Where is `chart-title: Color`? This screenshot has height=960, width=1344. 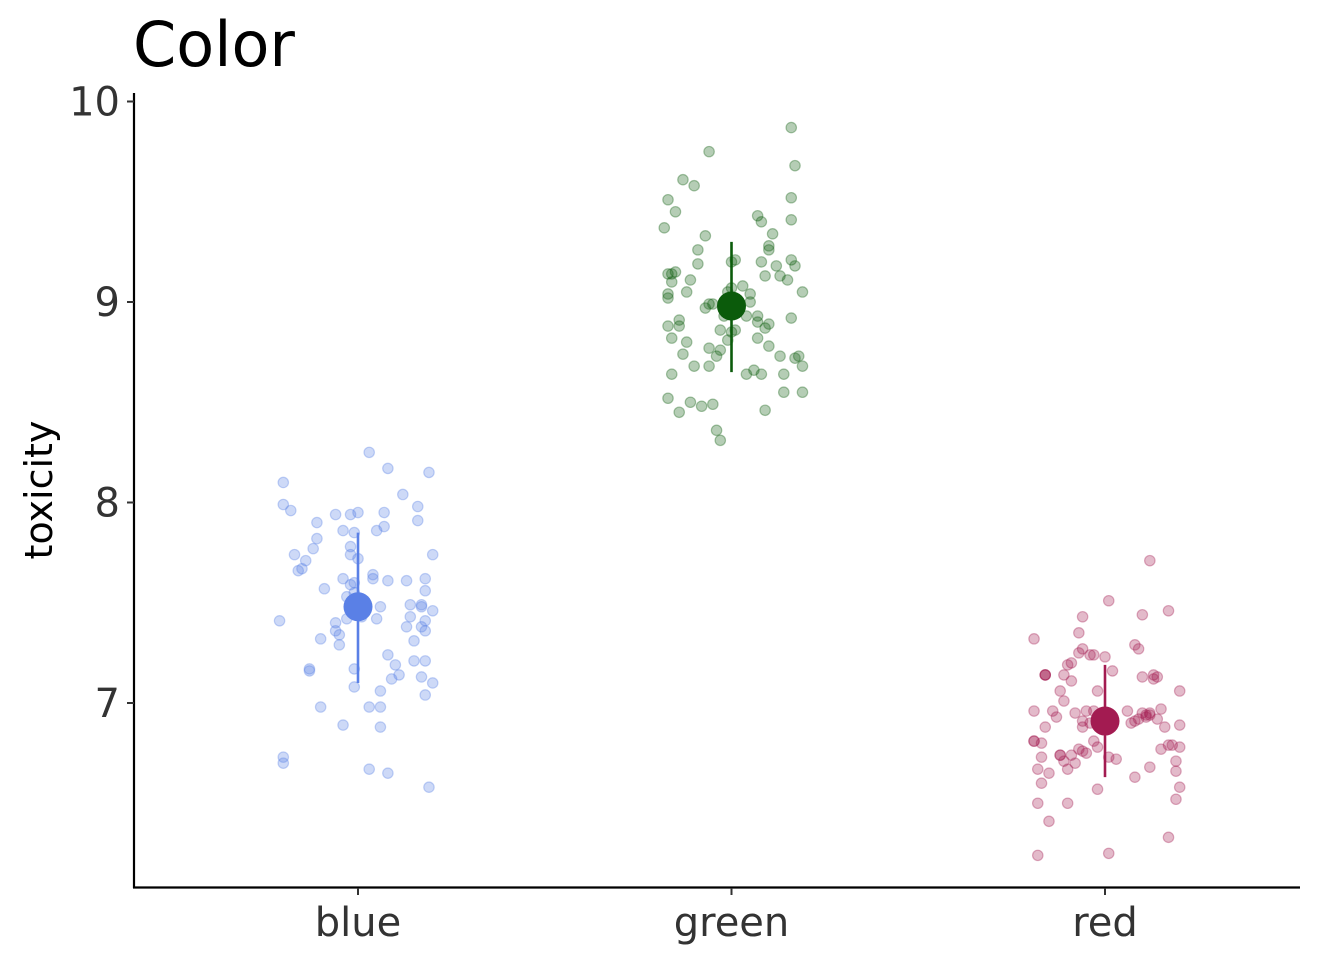 chart-title: Color is located at coordinates (214, 44).